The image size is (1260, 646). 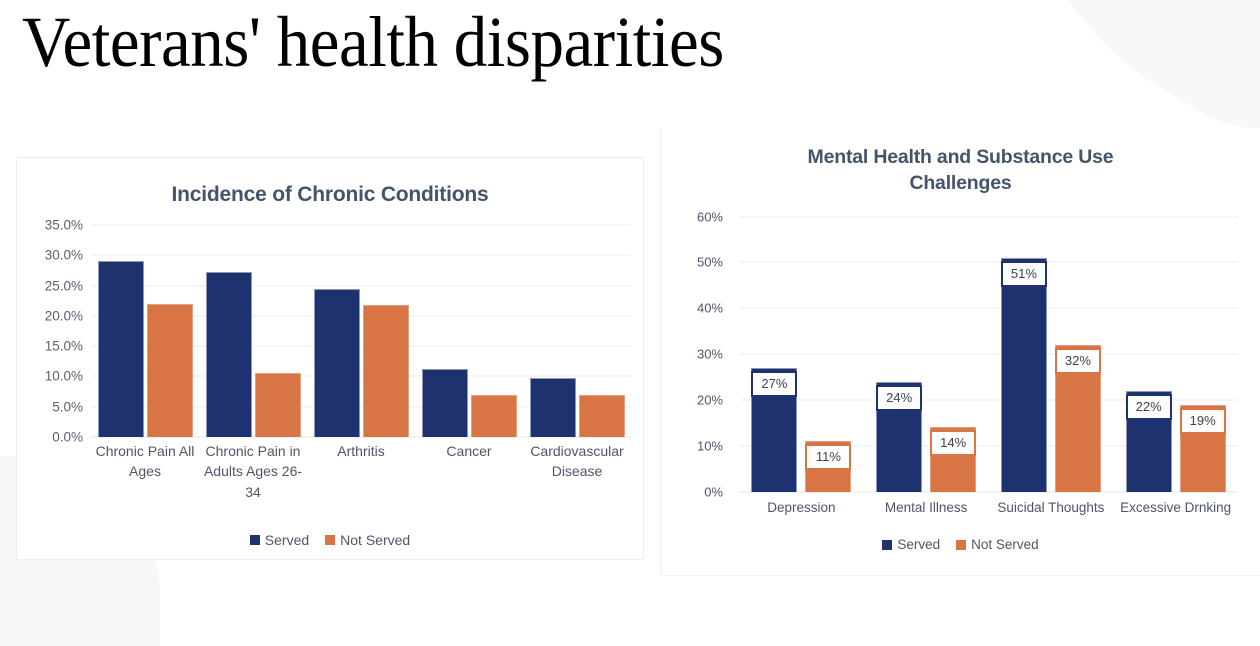 I want to click on y-axis-chronic-conditions: 35.0% 30.0% 25.0% 20.0% 15.0% 10.0% 5.0% 0.0%, so click(x=60, y=331).